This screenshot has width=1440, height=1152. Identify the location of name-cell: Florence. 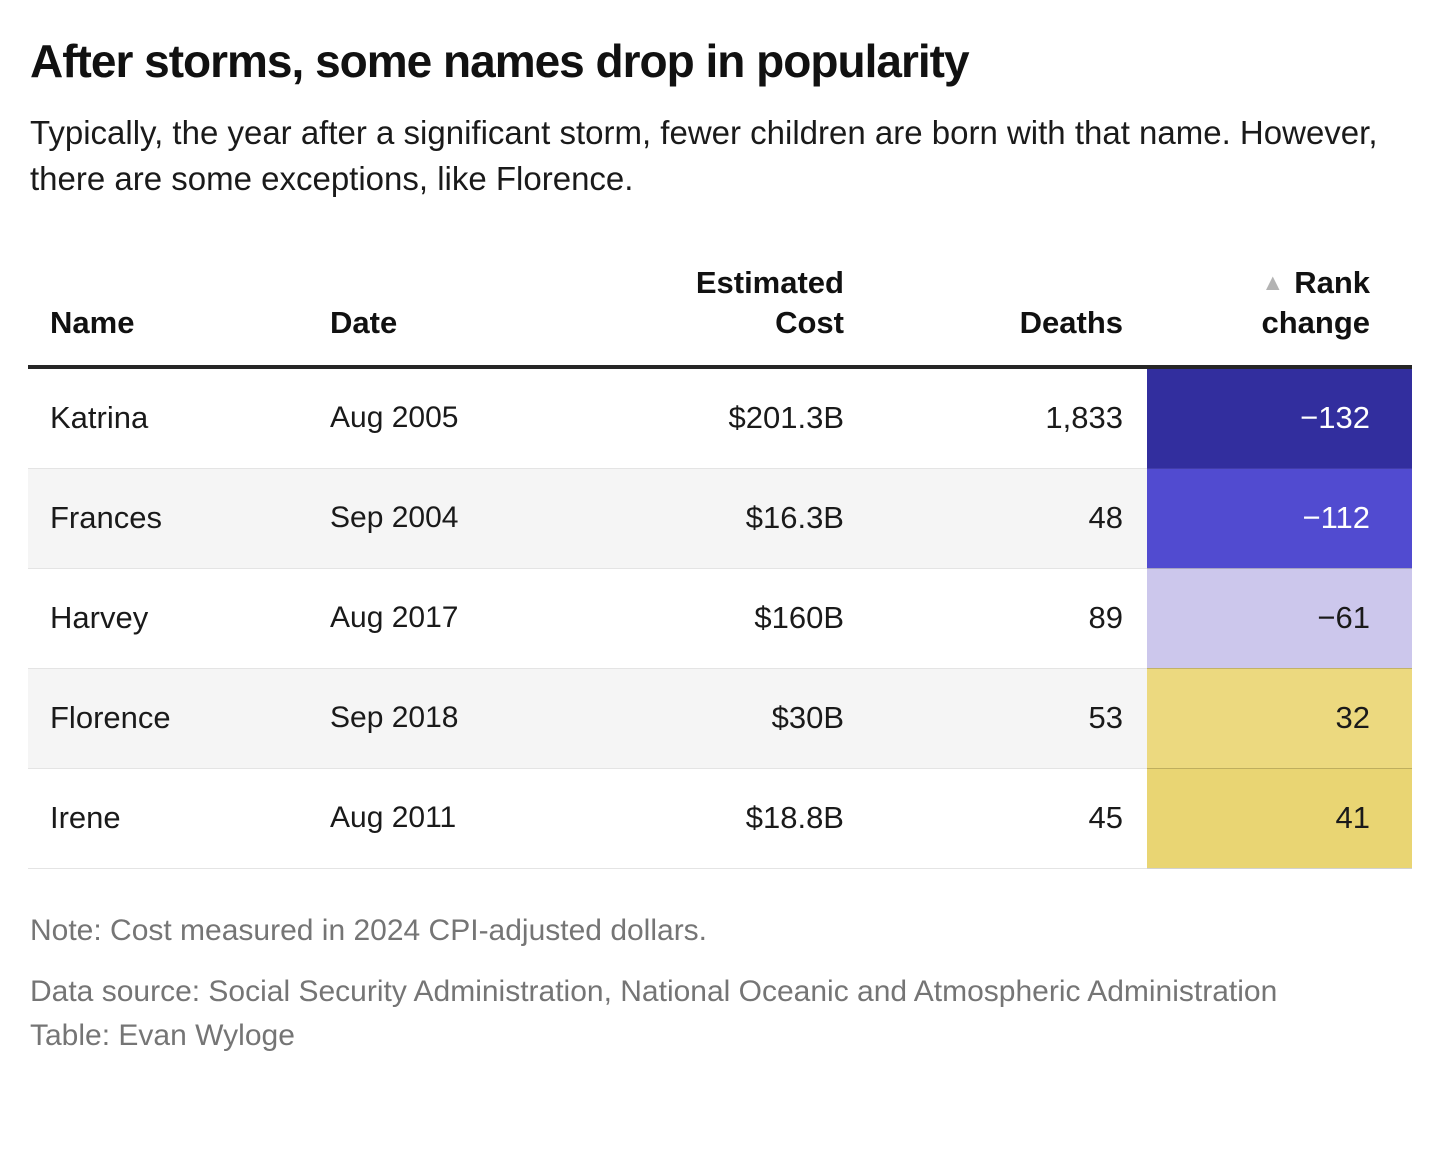
(168, 718).